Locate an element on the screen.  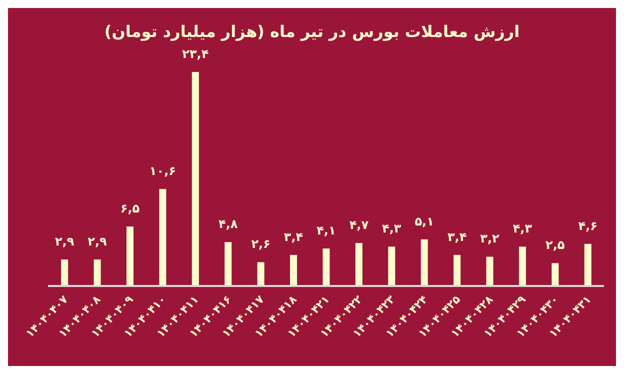
data-label: ۳,۲ is located at coordinates (490, 239).